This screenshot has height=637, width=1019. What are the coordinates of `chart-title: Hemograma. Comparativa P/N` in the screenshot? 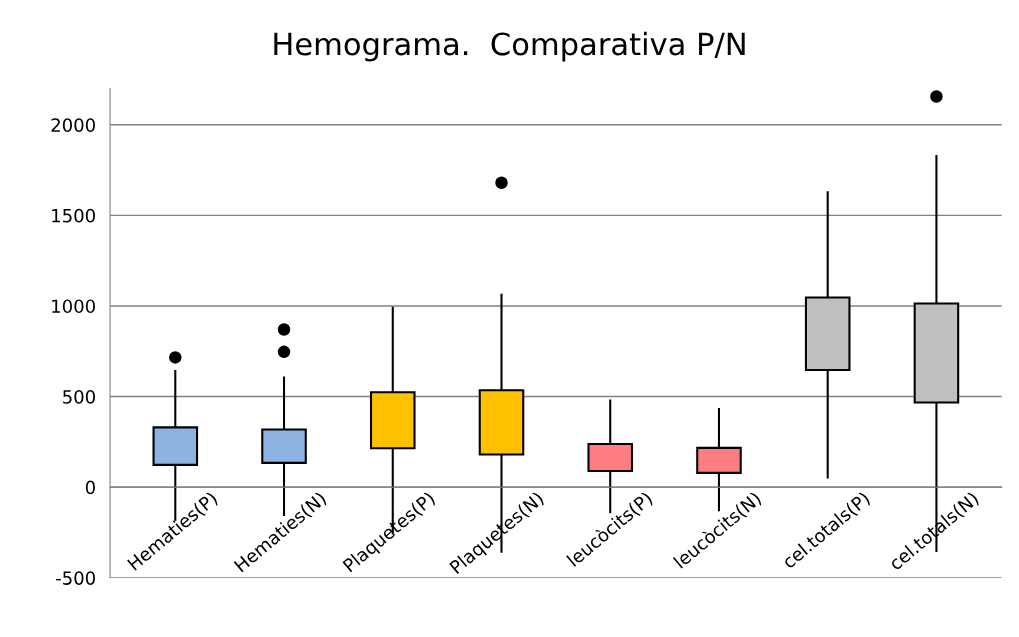 It's located at (509, 46).